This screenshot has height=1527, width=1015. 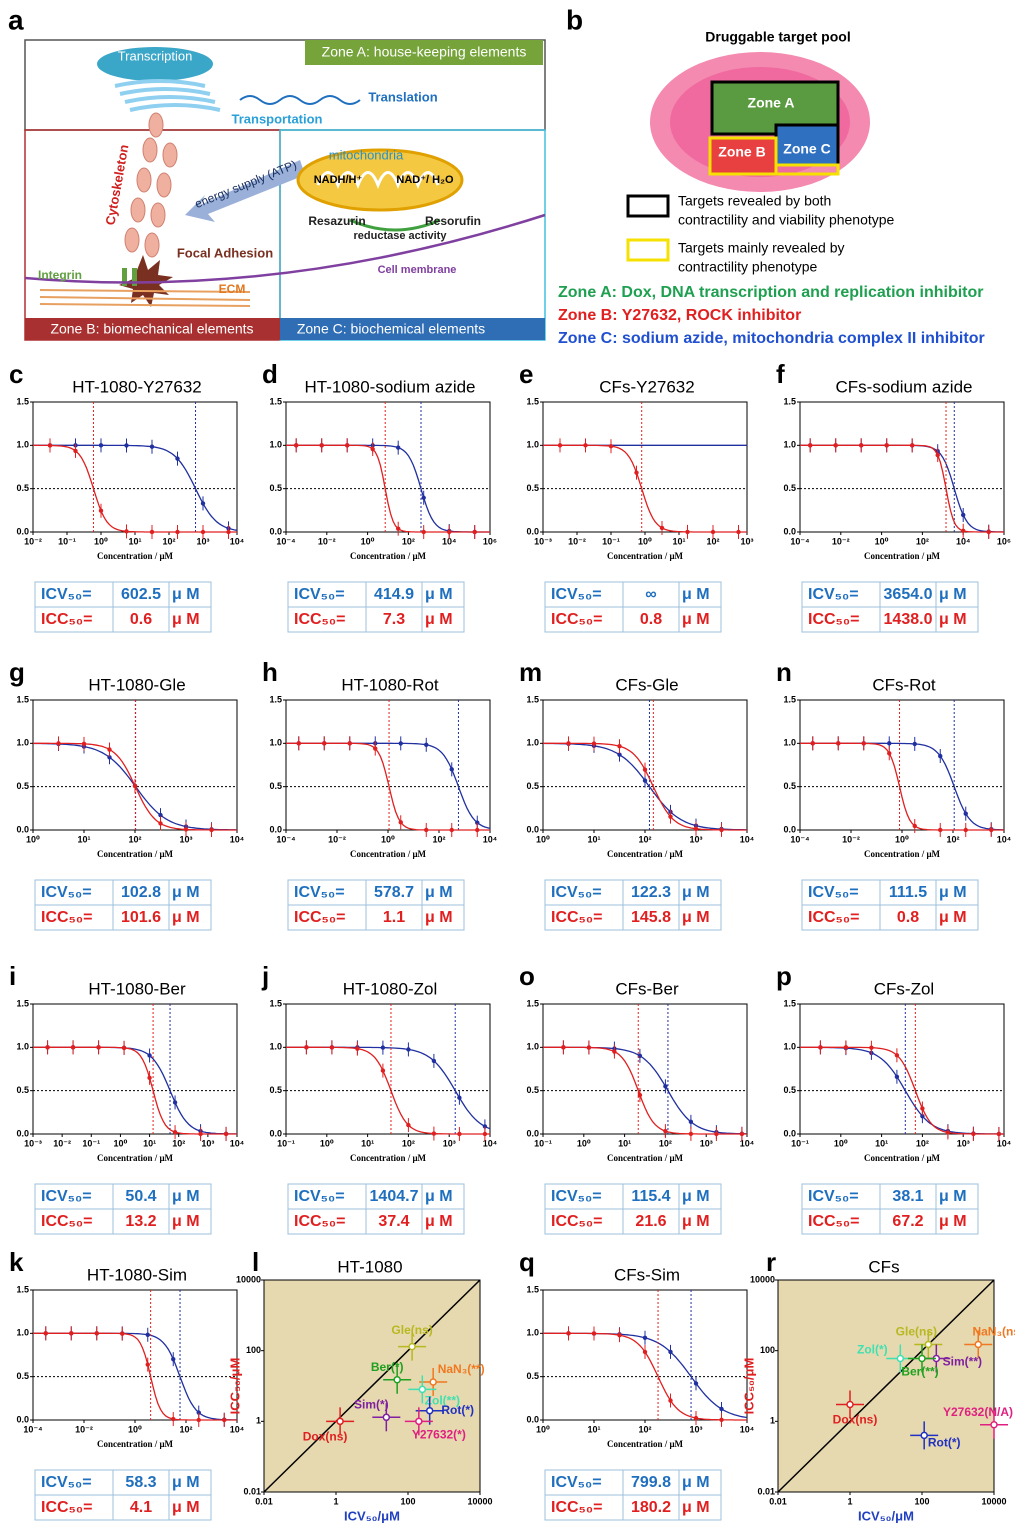 What do you see at coordinates (67, 541) in the screenshot?
I see `x-tick-label: 10⁻¹` at bounding box center [67, 541].